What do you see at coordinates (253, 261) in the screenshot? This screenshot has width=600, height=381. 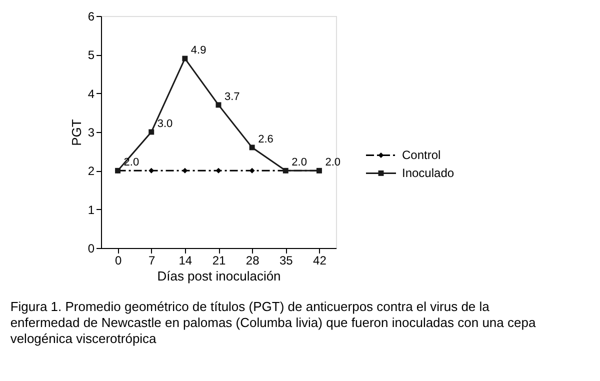 I see `x-tick-label: 28` at bounding box center [253, 261].